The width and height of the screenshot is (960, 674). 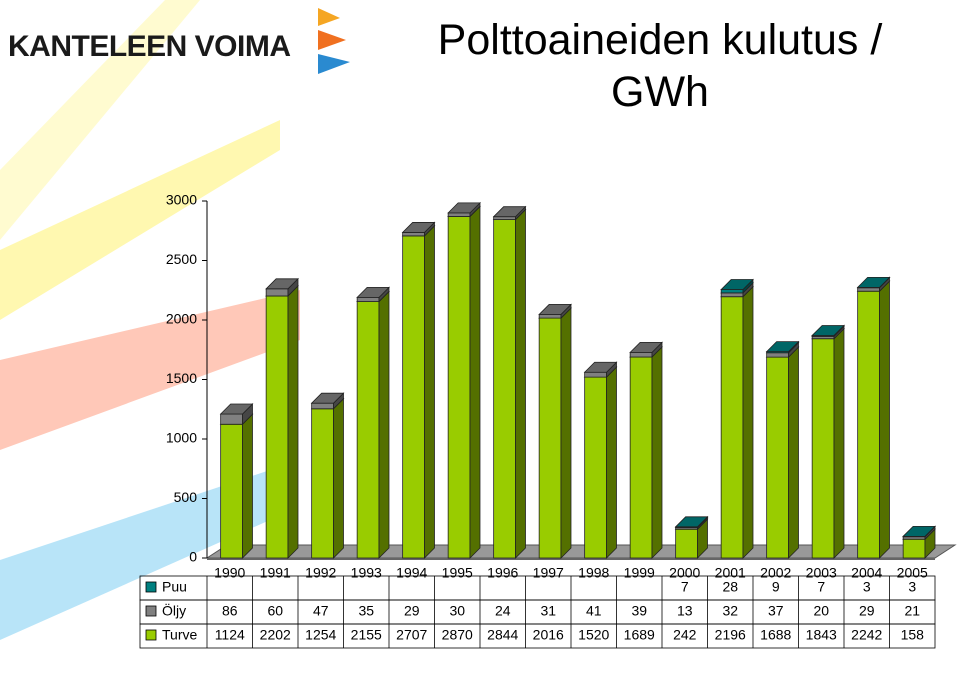 I want to click on chart-title: Polttoaineiden kulutus / GWh, so click(x=660, y=66).